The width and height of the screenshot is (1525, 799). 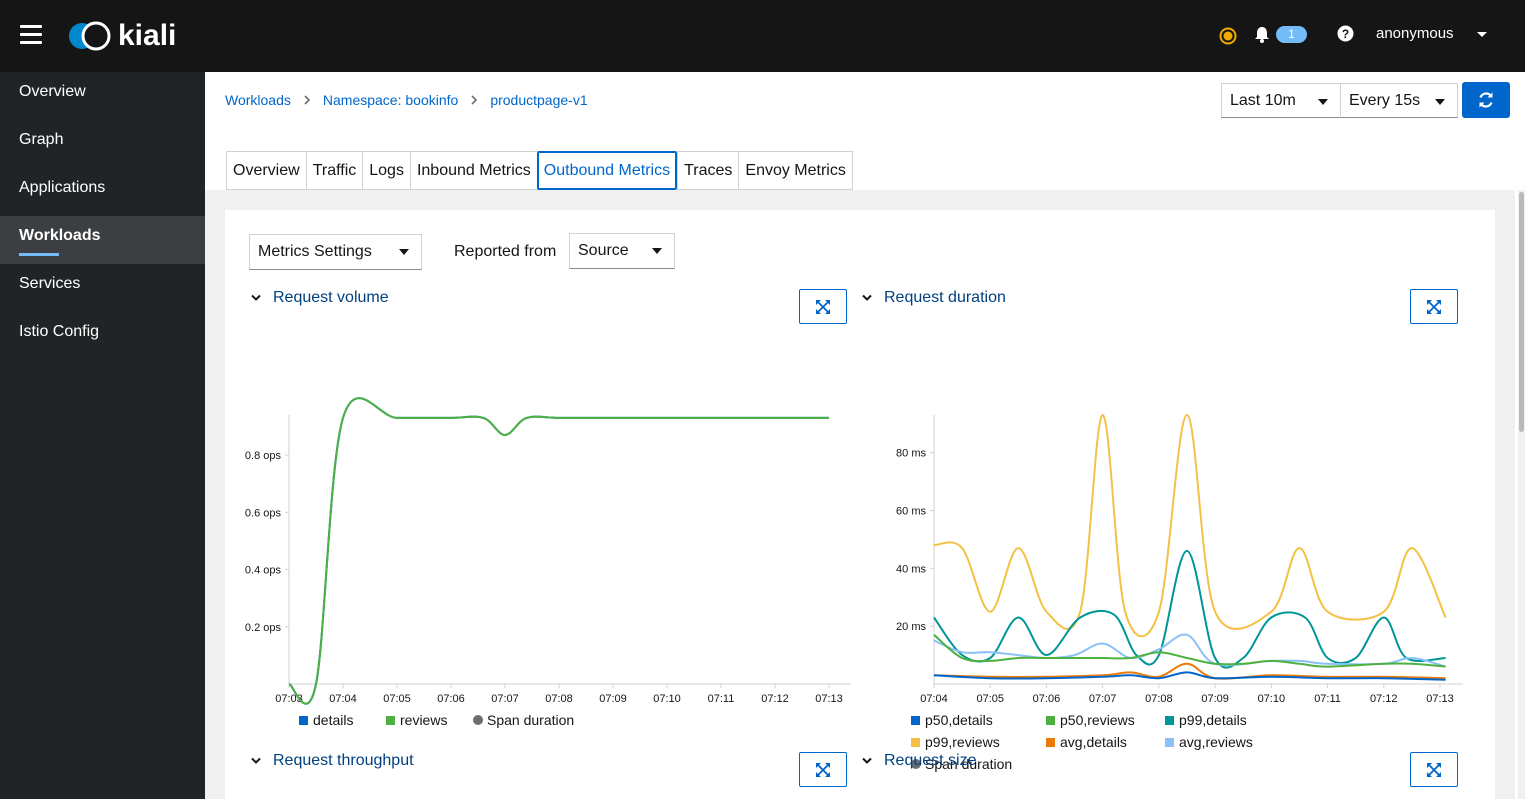 I want to click on legend-item: p99,reviews, so click(x=955, y=742).